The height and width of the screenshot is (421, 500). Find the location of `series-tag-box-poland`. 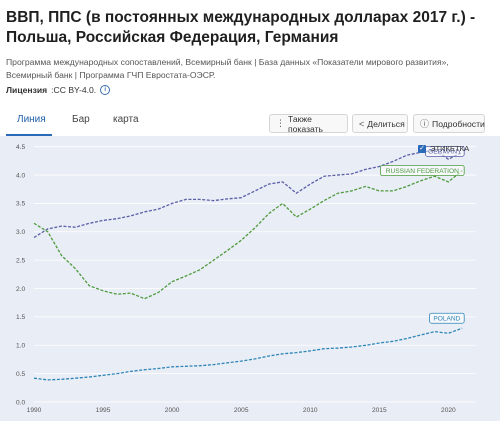

series-tag-box-poland is located at coordinates (447, 318).